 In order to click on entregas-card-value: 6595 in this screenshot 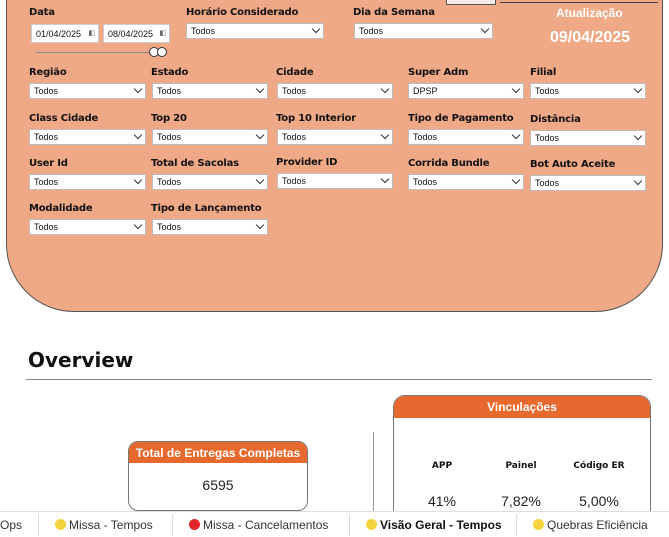, I will do `click(218, 485)`.